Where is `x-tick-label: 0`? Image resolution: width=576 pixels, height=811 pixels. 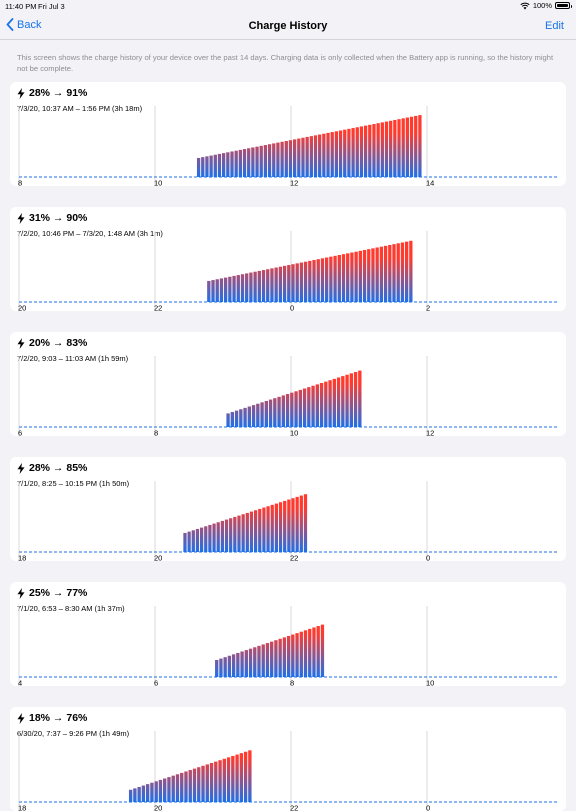 x-tick-label: 0 is located at coordinates (428, 558).